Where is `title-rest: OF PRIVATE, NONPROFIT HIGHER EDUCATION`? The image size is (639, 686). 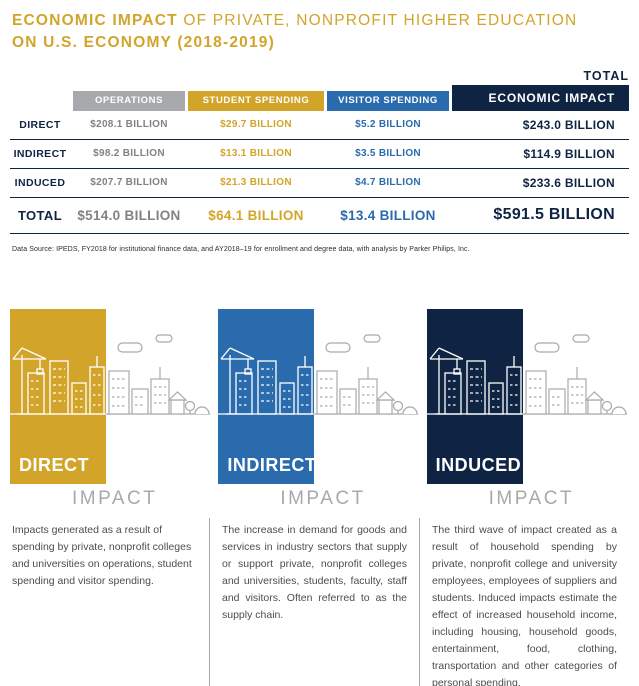 title-rest: OF PRIVATE, NONPROFIT HIGHER EDUCATION is located at coordinates (377, 20).